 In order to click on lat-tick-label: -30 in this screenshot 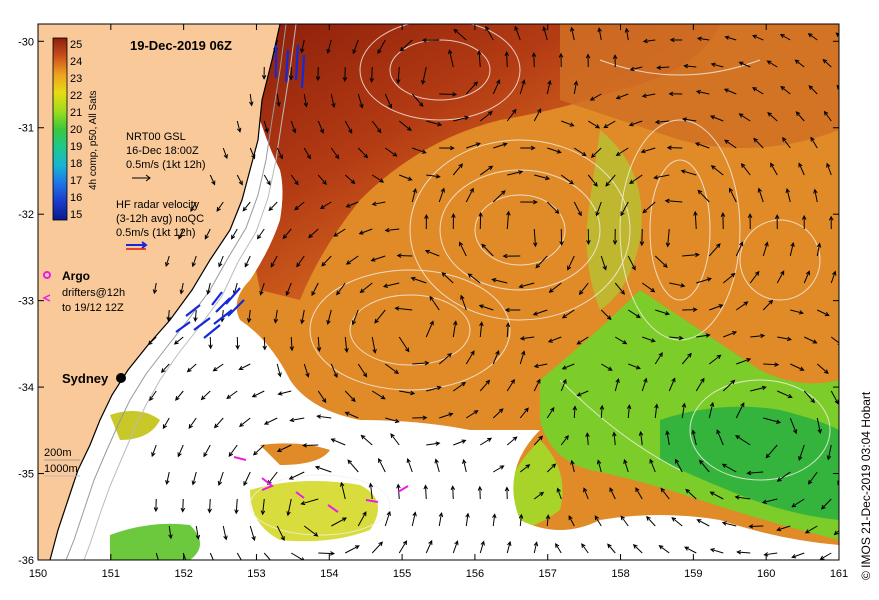, I will do `click(26, 42)`.